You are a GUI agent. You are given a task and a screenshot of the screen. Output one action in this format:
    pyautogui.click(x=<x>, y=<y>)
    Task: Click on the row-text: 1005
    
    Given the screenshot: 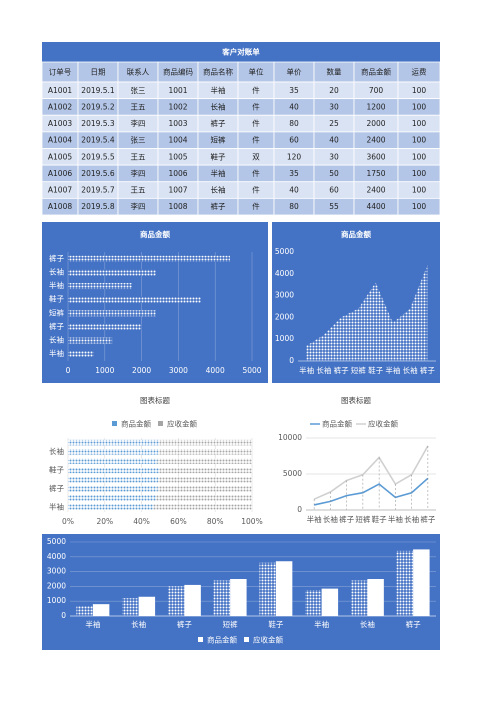 What is the action you would take?
    pyautogui.click(x=177, y=156)
    